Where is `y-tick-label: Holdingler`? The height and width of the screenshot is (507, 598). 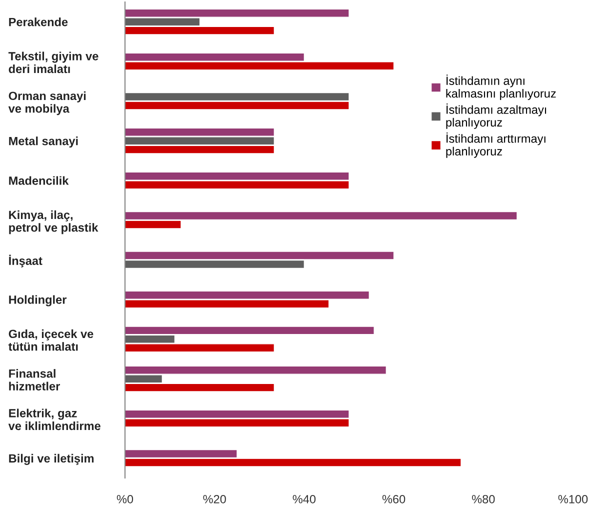 y-tick-label: Holdingler is located at coordinates (38, 300).